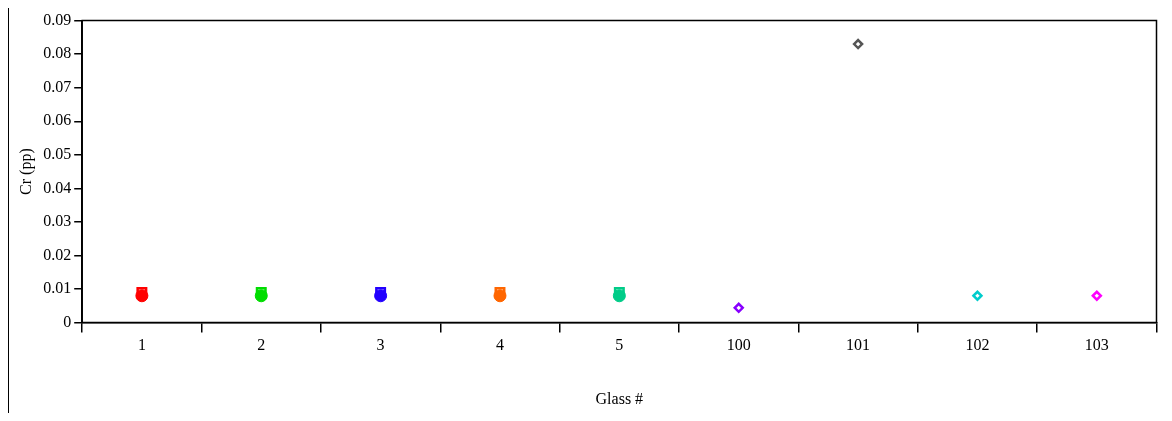 The image size is (1172, 421). I want to click on x-tick-label: 3, so click(380, 345).